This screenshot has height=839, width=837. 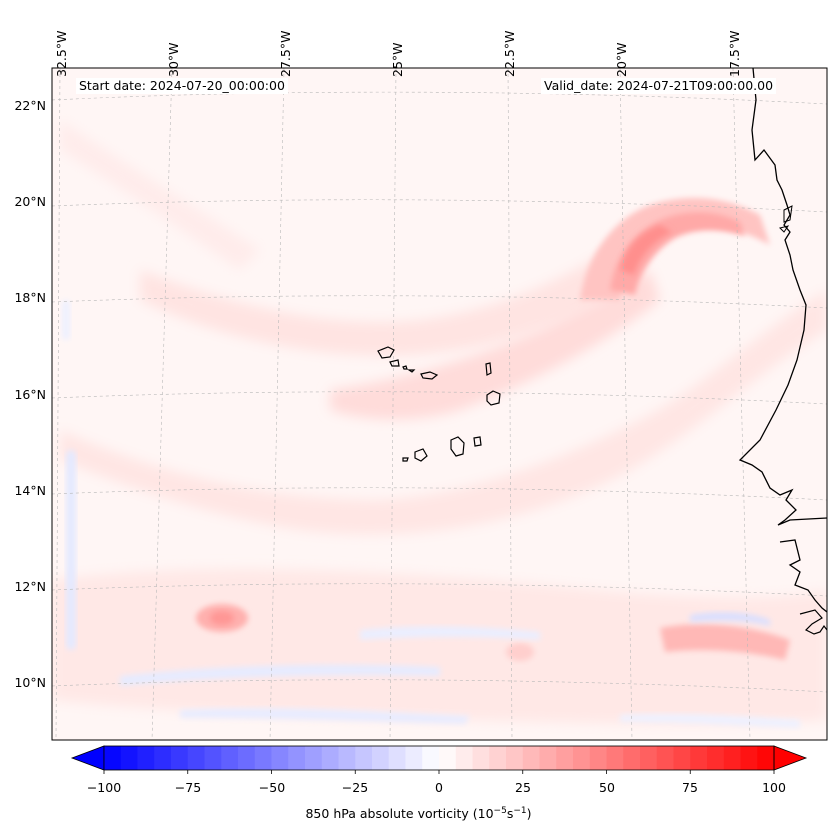 I want to click on lon-label: 27.5°W, so click(x=285, y=53).